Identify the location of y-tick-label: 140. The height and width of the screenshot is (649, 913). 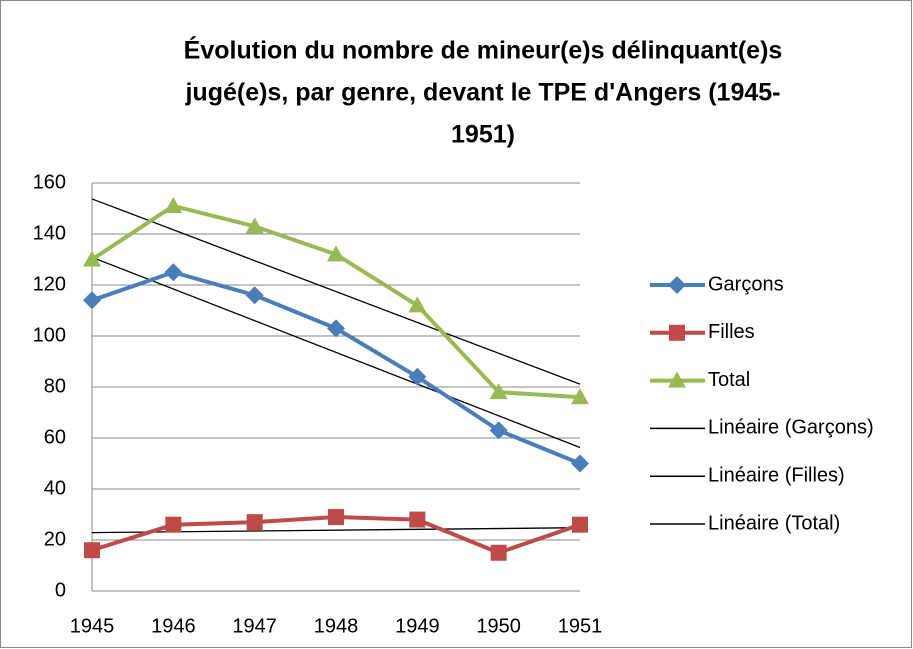
(49, 233).